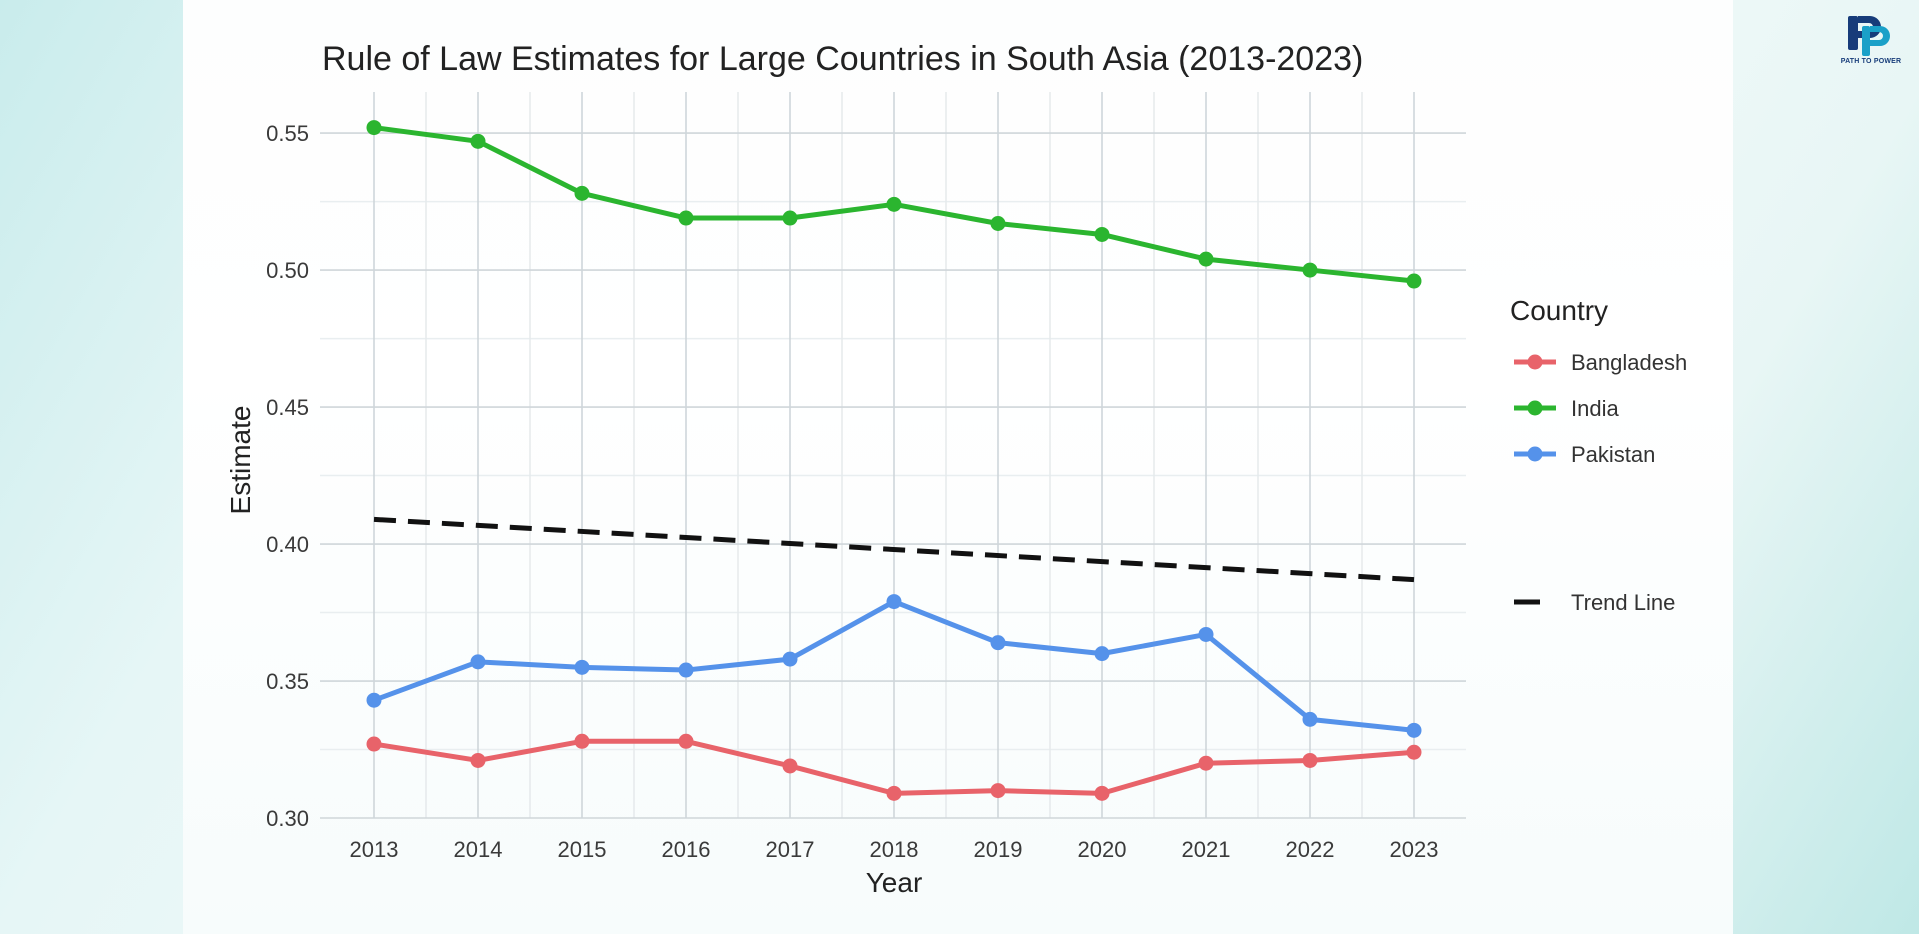 The image size is (1919, 934). I want to click on legend-title: Country, so click(1559, 310).